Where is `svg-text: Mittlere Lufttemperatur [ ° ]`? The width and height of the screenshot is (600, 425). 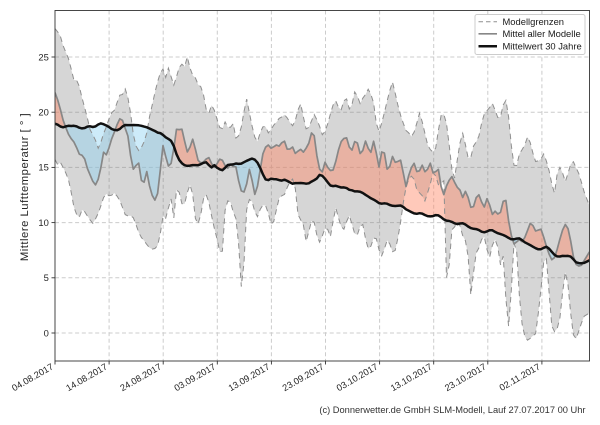 svg-text: Mittlere Lufttemperatur [ ° ] is located at coordinates (25, 187).